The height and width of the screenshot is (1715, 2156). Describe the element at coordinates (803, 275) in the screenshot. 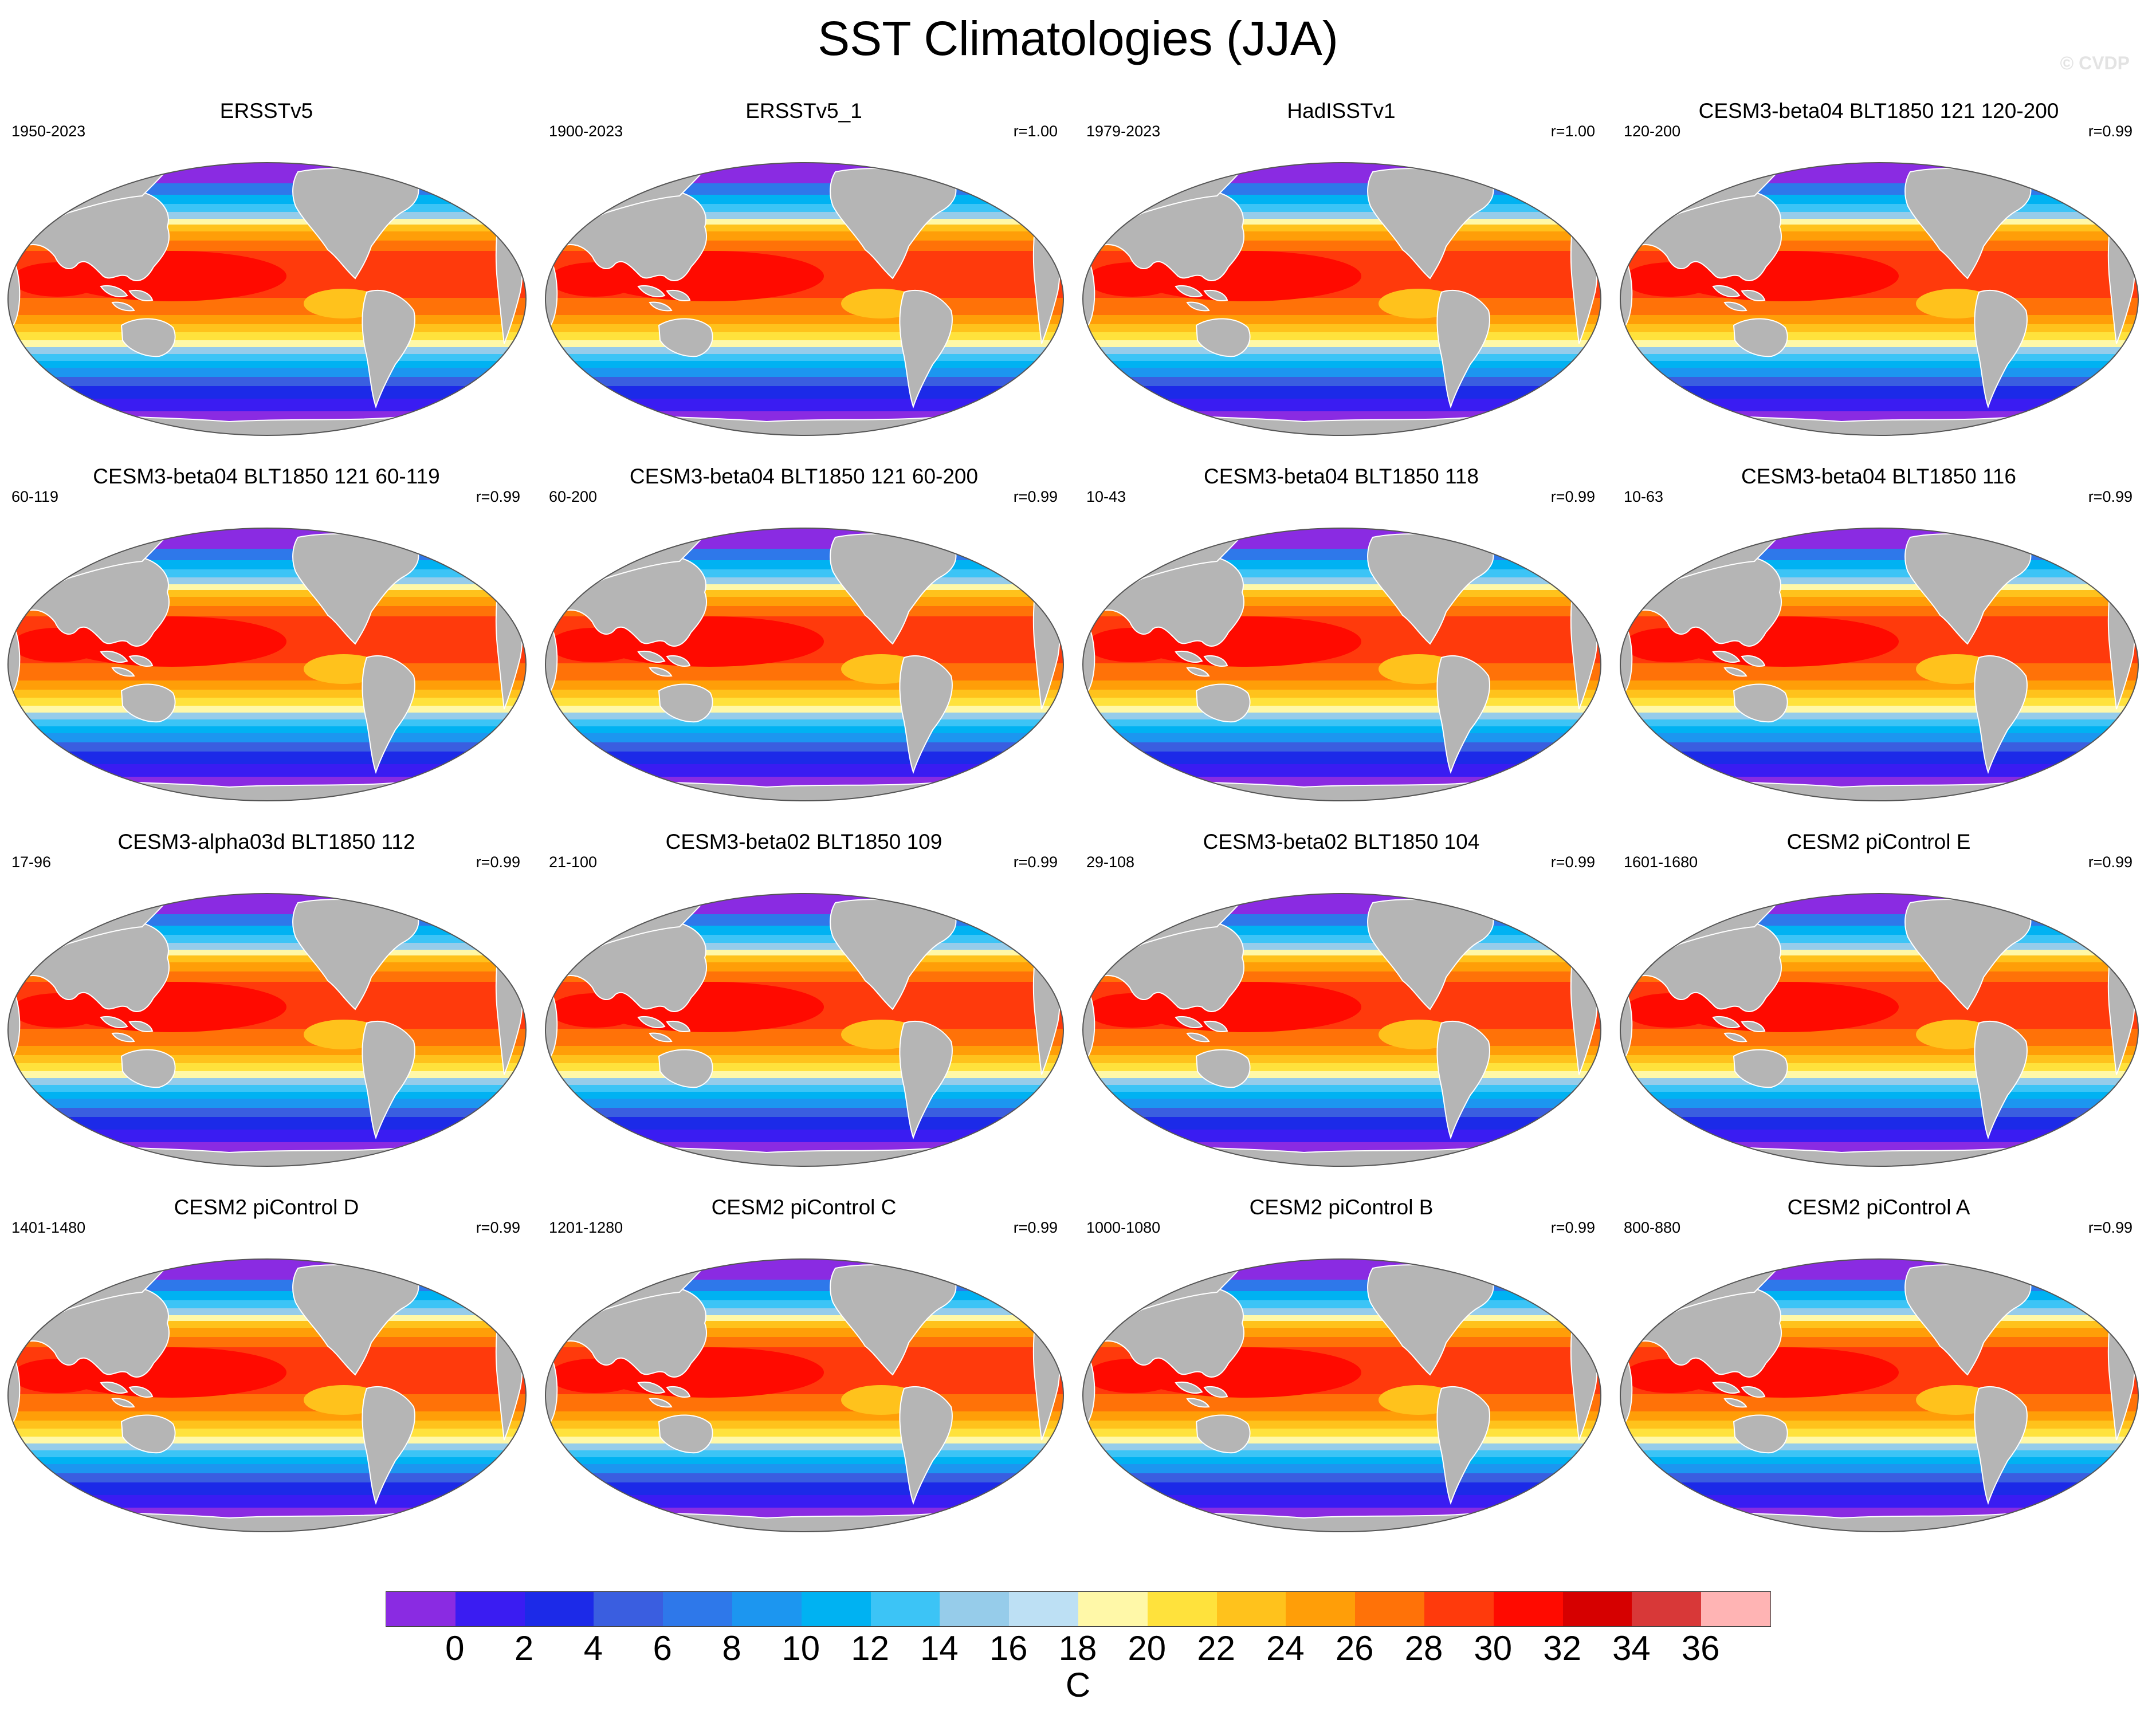

I see `map-panel: ERSSTv5_1 1900-2023 r=1.00` at that location.